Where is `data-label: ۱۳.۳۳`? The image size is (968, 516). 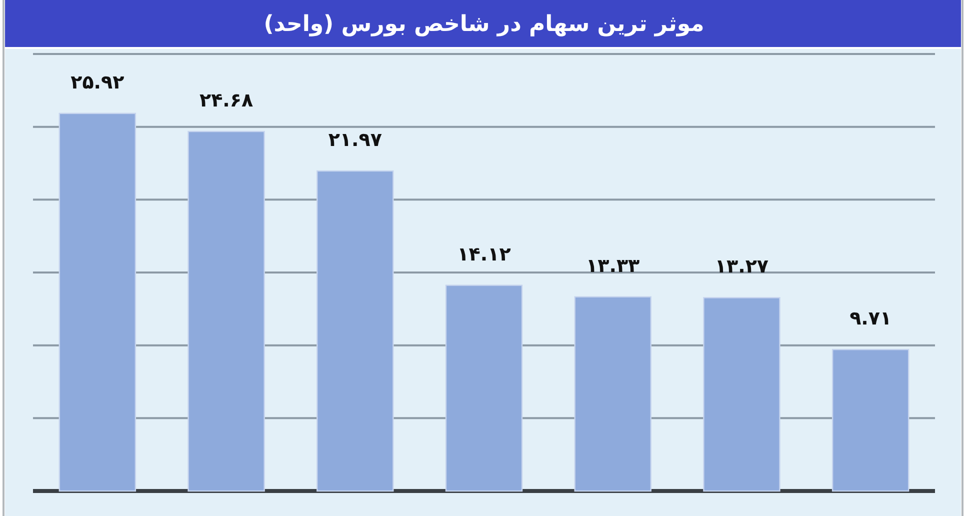 data-label: ۱۳.۳۳ is located at coordinates (613, 265).